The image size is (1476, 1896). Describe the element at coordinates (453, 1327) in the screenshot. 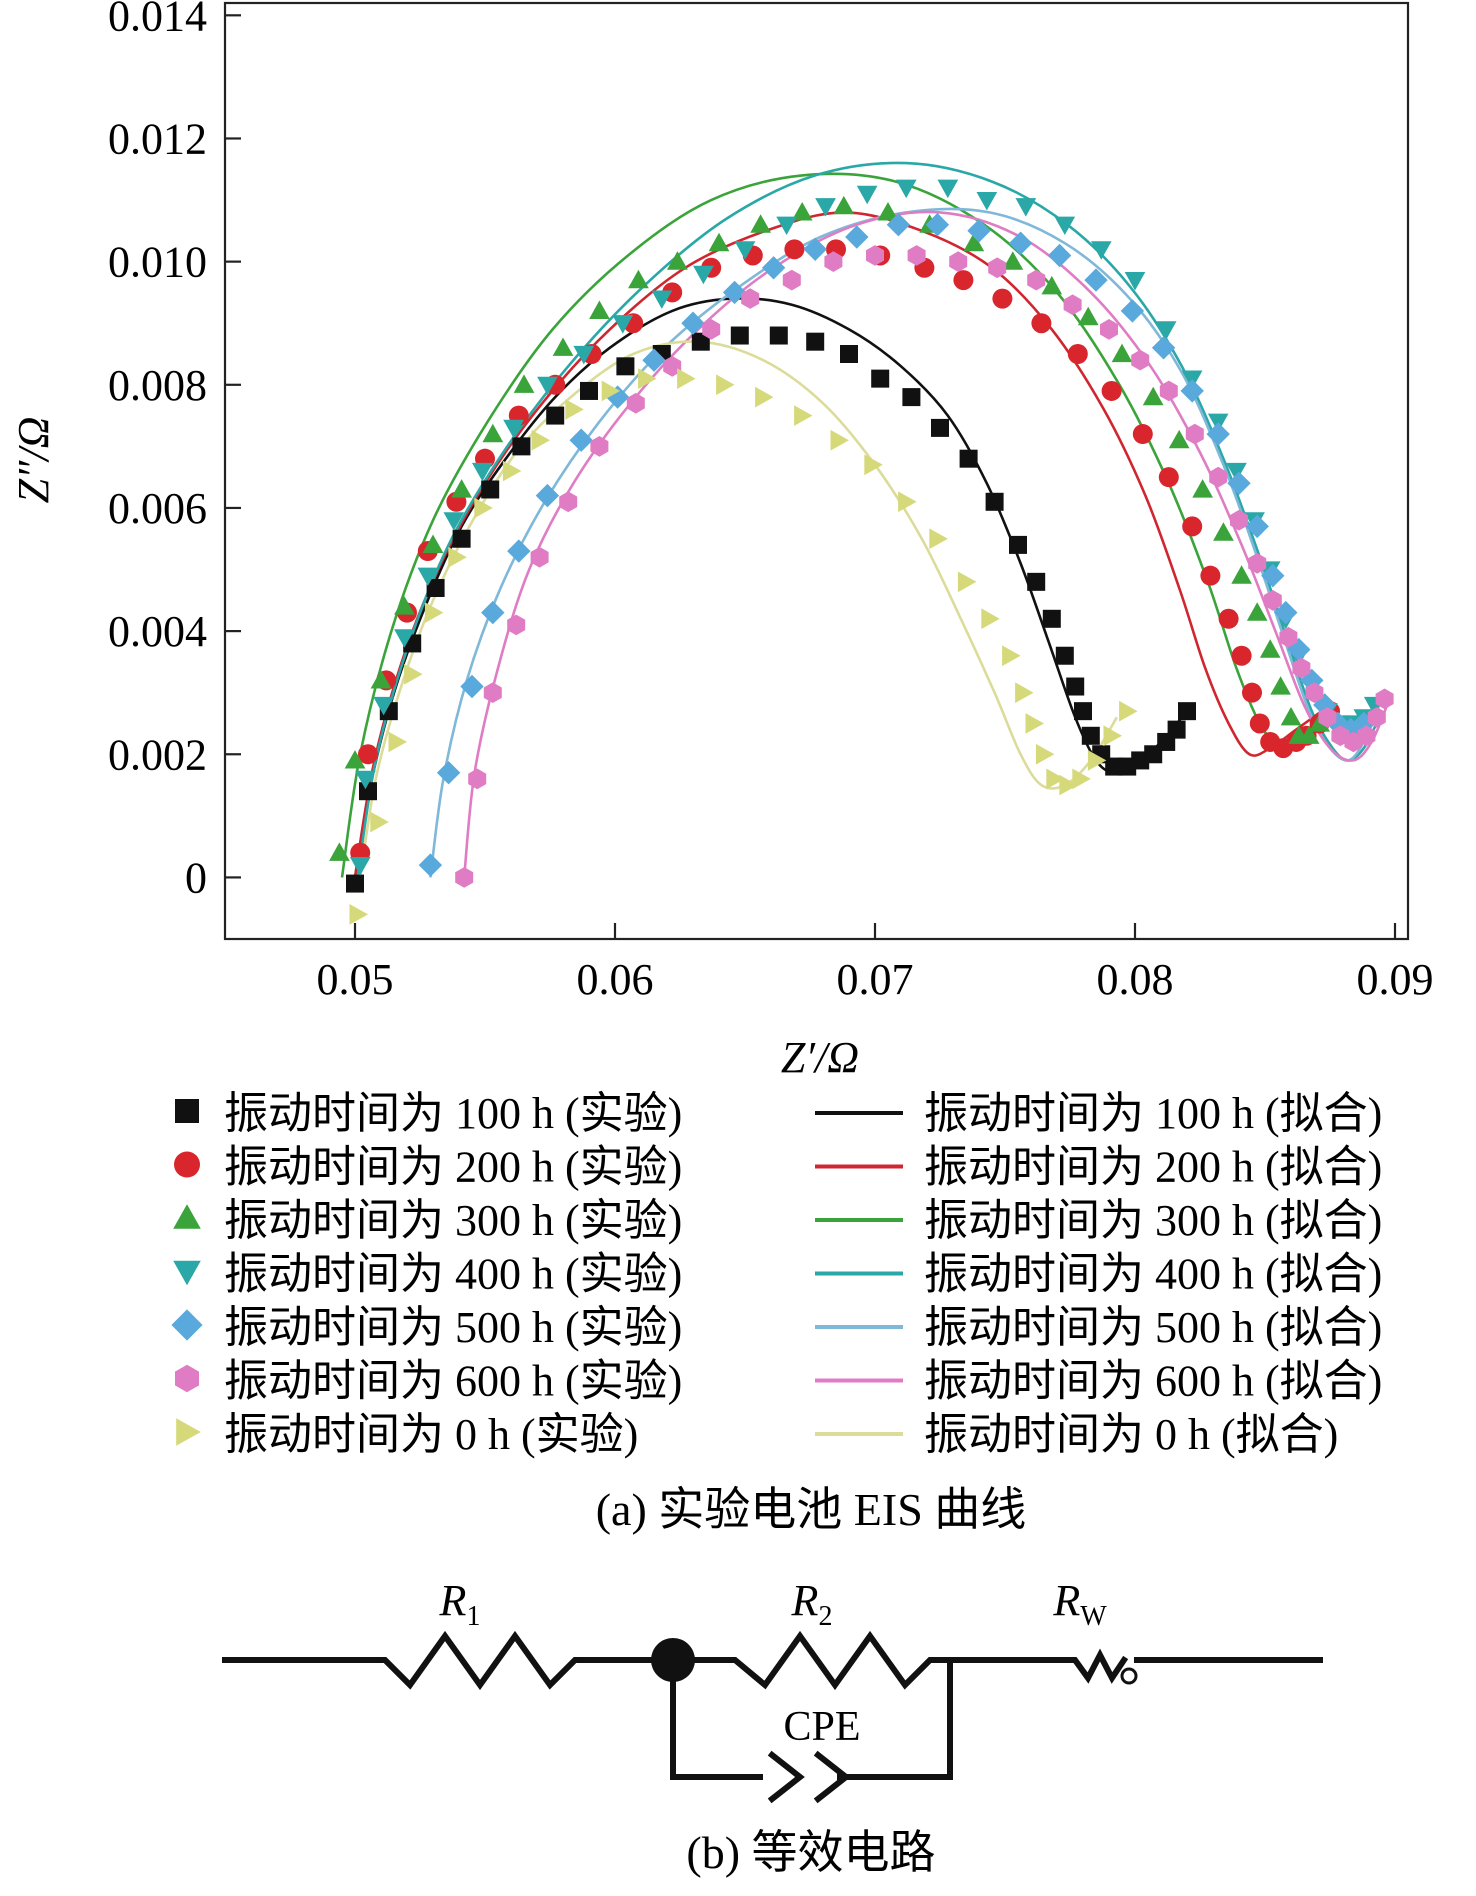

I see `legend-label-exp: 振动时间为 500 h (实验)` at that location.